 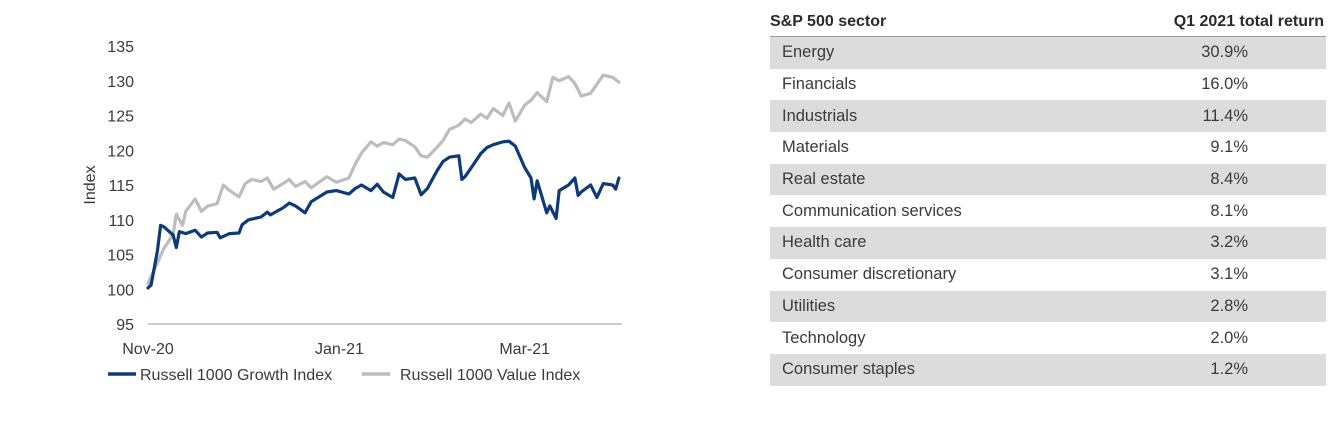 I want to click on y-tick-label: 125, so click(x=120, y=117).